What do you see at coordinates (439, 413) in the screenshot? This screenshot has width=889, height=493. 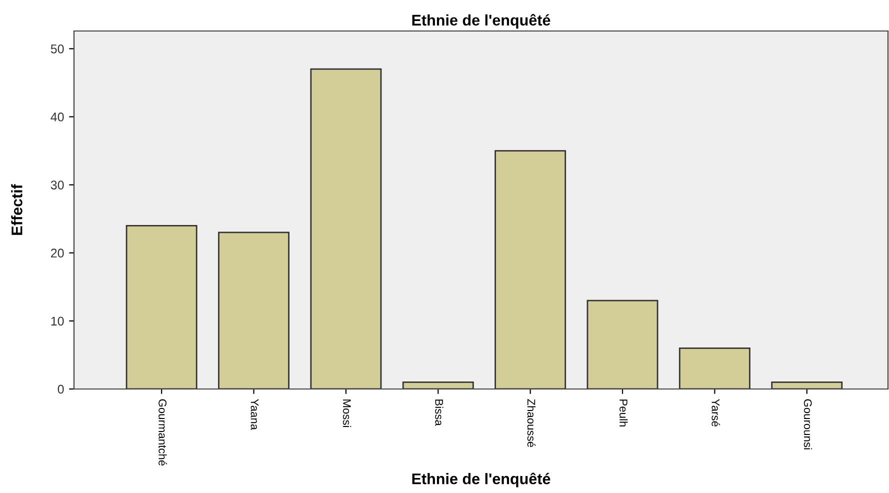 I see `x-tick-label: Bissa` at bounding box center [439, 413].